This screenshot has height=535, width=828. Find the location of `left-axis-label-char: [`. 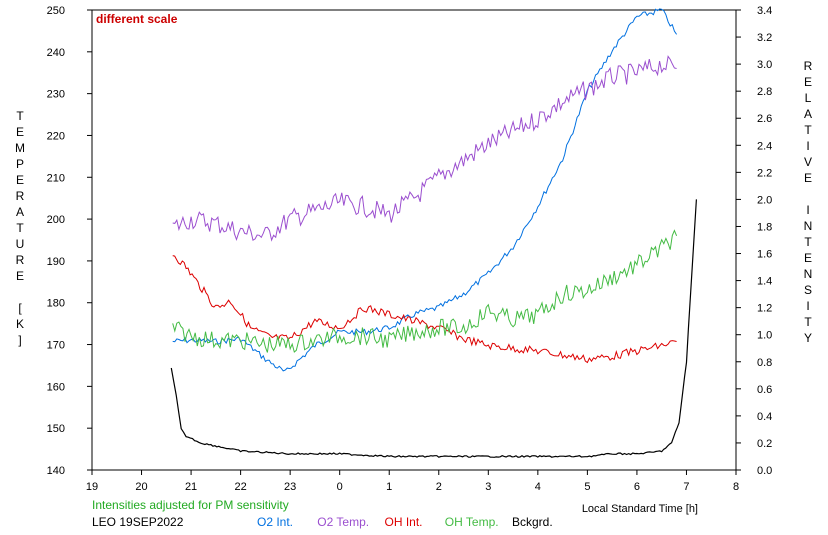

left-axis-label-char: [ is located at coordinates (20, 308).